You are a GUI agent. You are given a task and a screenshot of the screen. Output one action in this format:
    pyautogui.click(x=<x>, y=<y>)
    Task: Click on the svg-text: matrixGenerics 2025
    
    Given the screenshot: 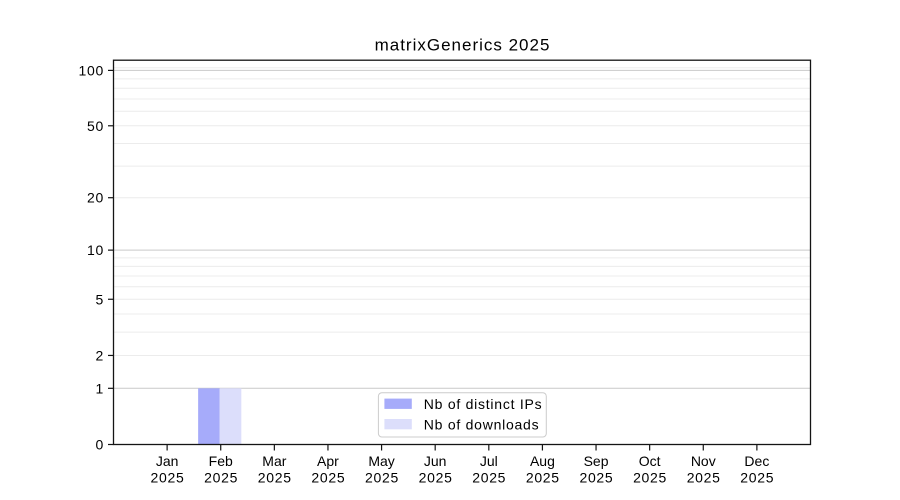 What is the action you would take?
    pyautogui.click(x=463, y=44)
    